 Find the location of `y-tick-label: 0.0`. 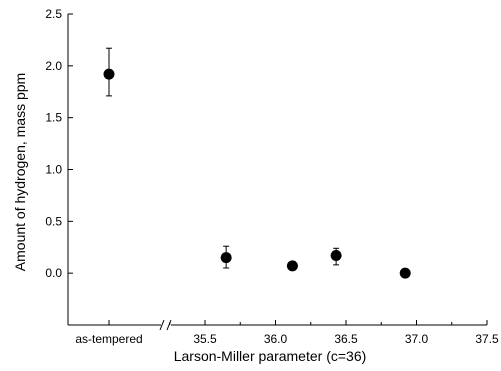

y-tick-label: 0.0 is located at coordinates (53, 273).